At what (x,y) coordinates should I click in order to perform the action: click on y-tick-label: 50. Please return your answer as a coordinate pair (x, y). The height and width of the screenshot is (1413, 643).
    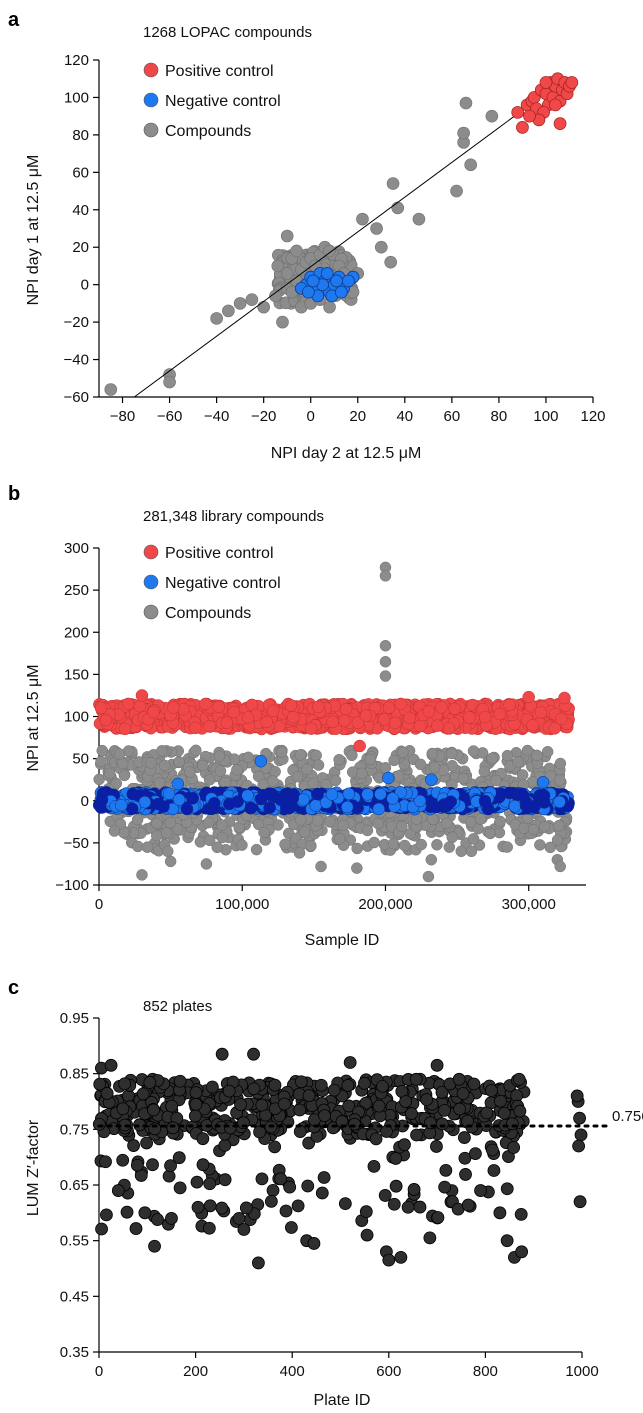
    Looking at the image, I should click on (80, 759).